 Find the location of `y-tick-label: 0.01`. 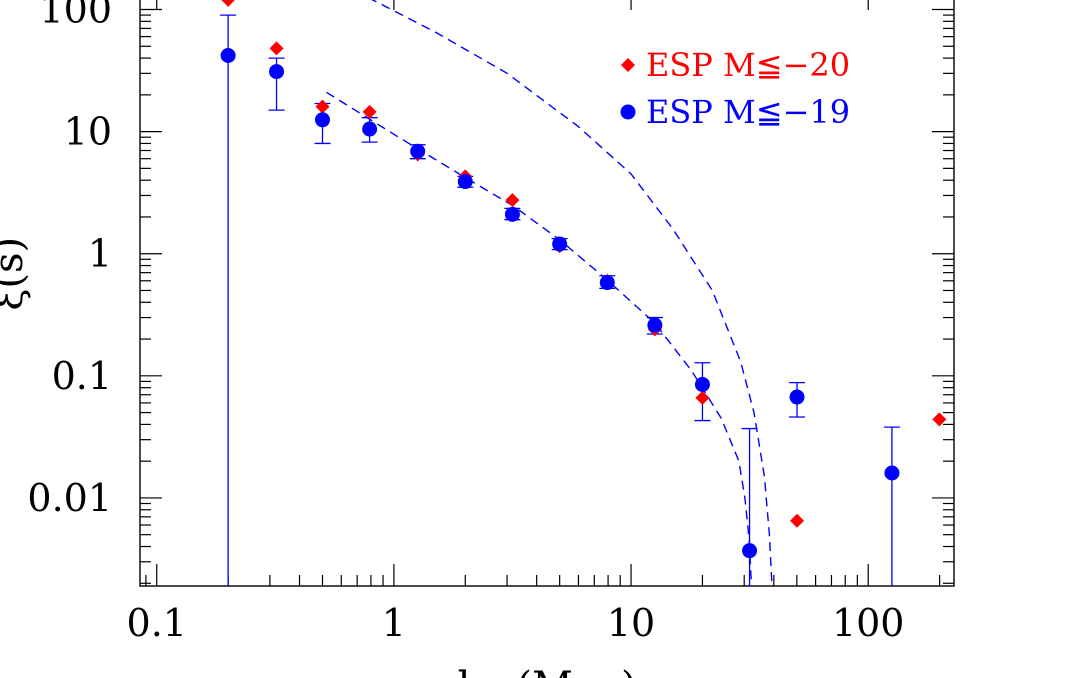

y-tick-label: 0.01 is located at coordinates (69, 498).